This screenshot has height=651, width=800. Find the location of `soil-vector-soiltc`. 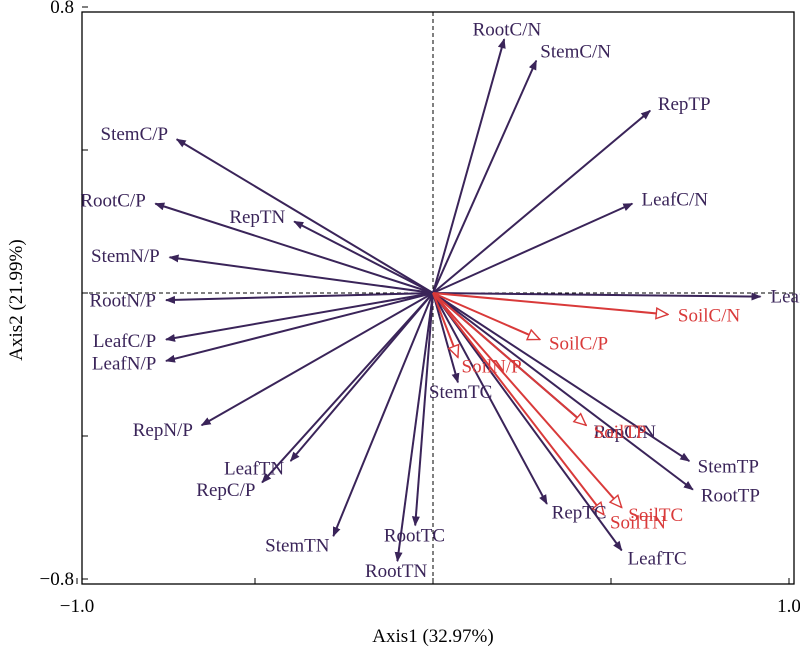

soil-vector-soiltc is located at coordinates (527, 400).